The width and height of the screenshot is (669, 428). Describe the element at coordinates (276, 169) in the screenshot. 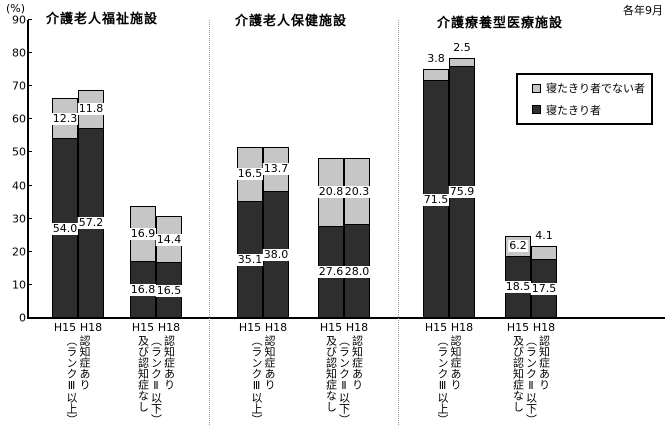

I see `not-bedridden-value-label: 13.7` at that location.